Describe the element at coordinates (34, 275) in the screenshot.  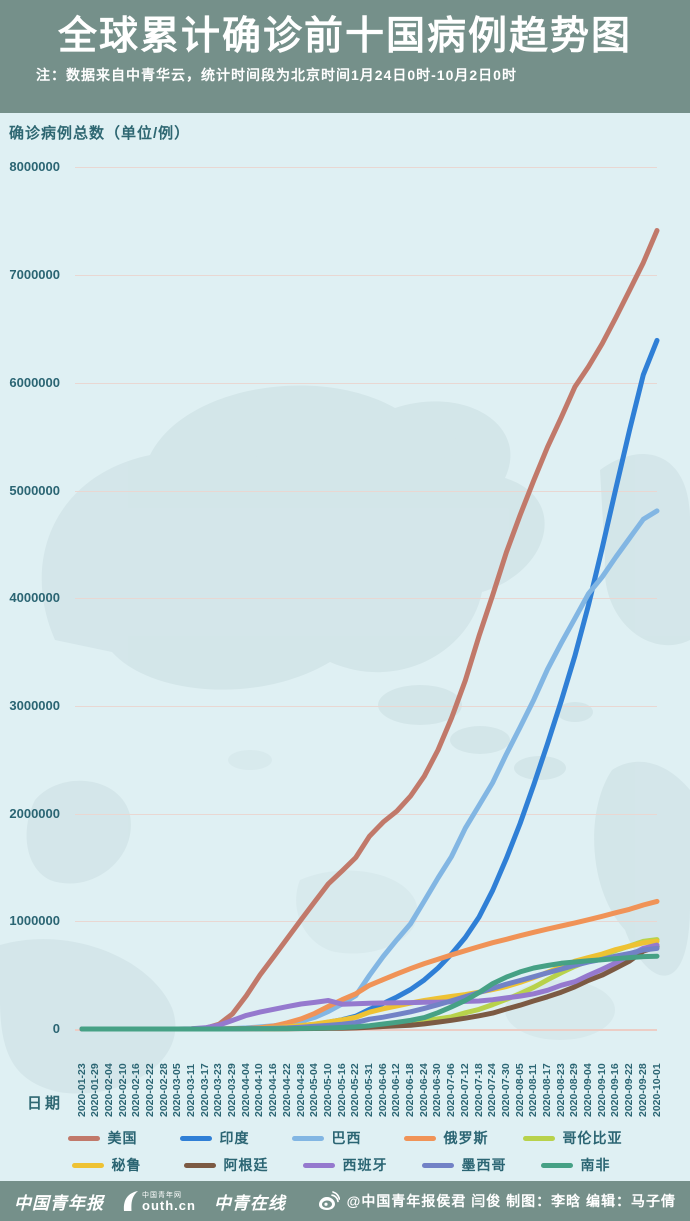
I see `y-tick-label: 7000000` at that location.